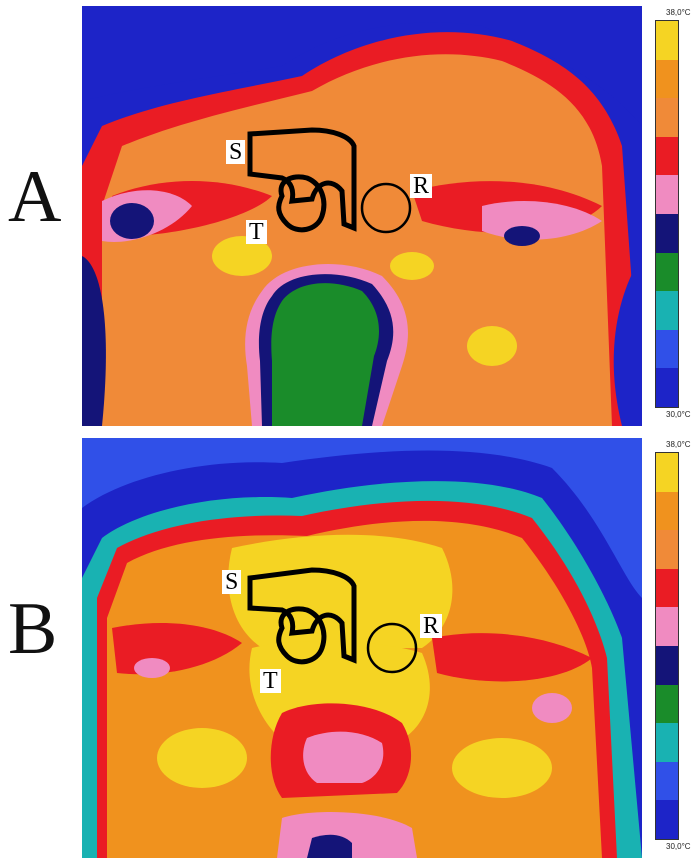 The width and height of the screenshot is (696, 859). What do you see at coordinates (33, 629) in the screenshot?
I see `panel-letter-b: B` at bounding box center [33, 629].